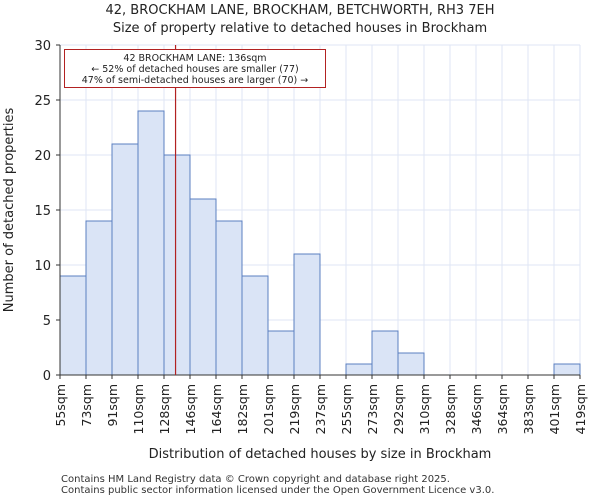 The width and height of the screenshot is (600, 500). I want to click on y-tick-label: 10, so click(42, 266).